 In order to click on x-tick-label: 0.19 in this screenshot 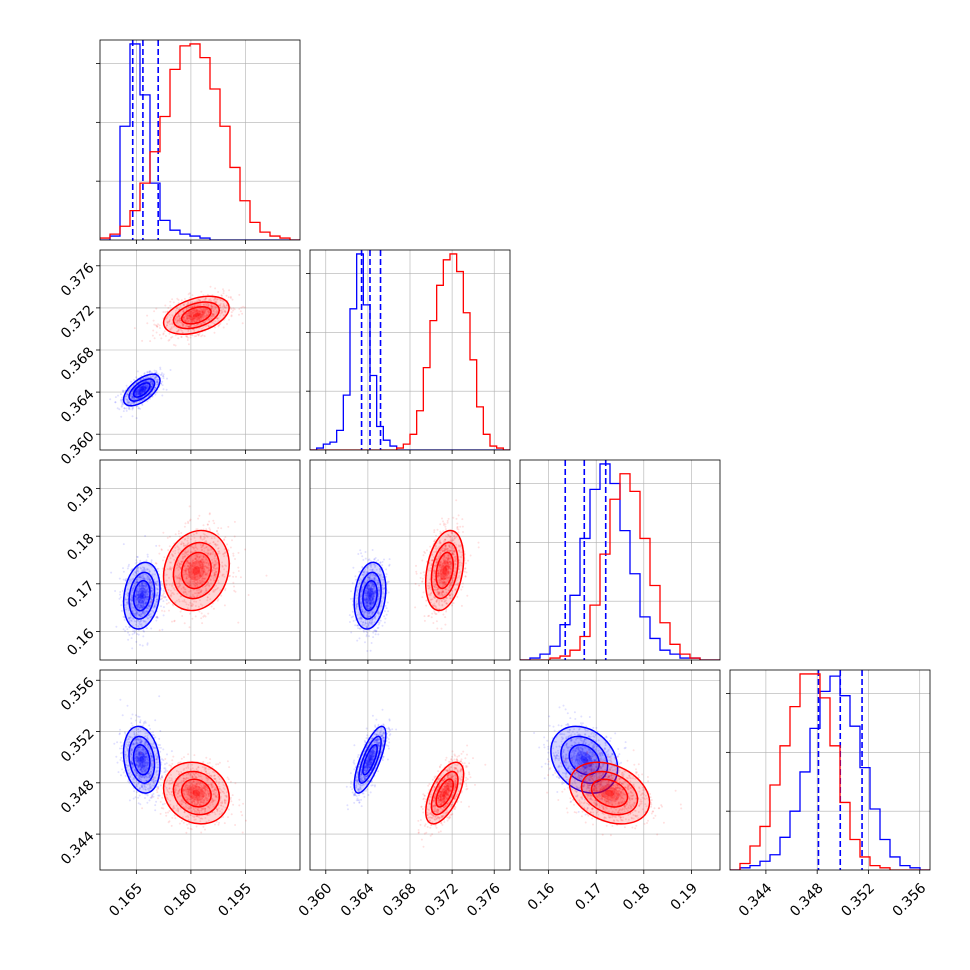, I will do `click(684, 896)`.